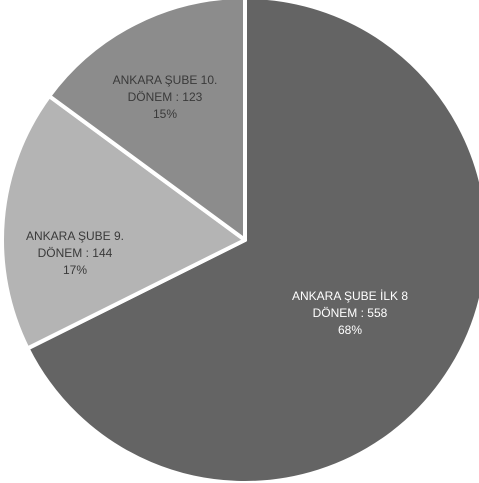 Image resolution: width=479 pixels, height=483 pixels. Describe the element at coordinates (165, 114) in the screenshot. I see `slice-label-line: 15%` at that location.